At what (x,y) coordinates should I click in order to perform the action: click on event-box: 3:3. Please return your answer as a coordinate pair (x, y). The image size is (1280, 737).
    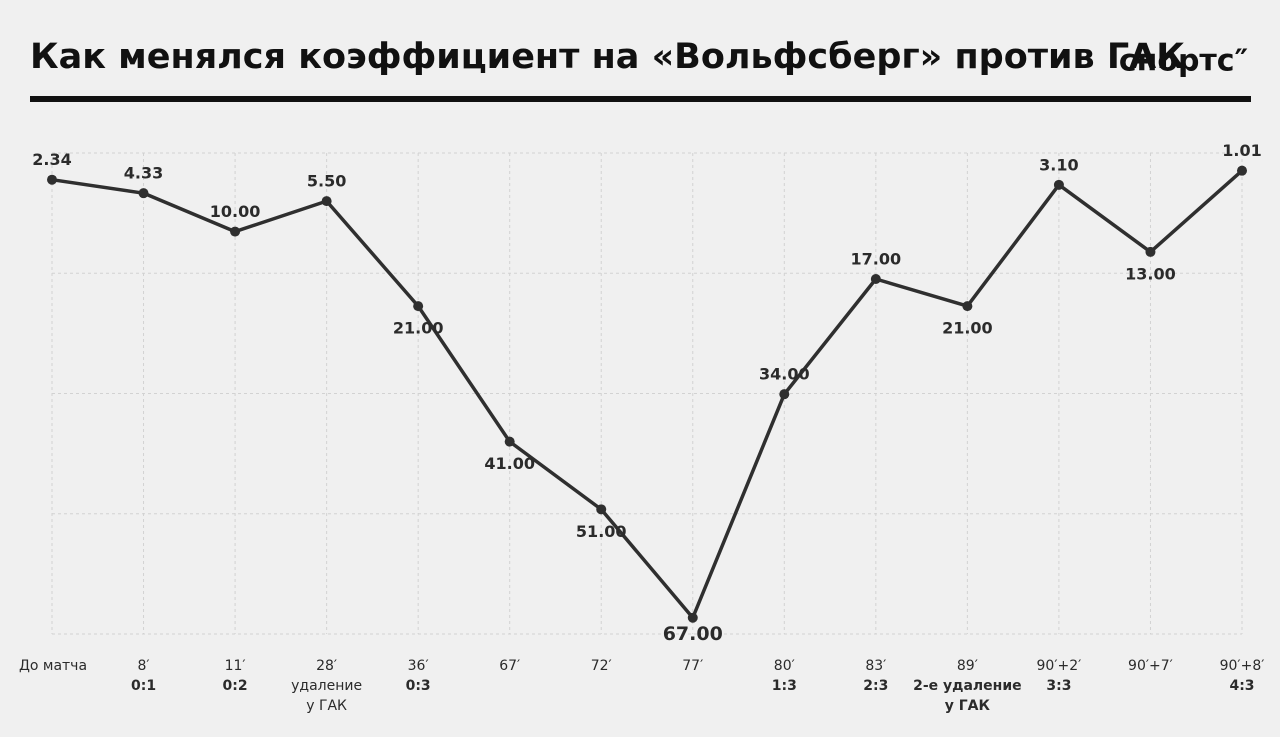
    Looking at the image, I should click on (1059, 686).